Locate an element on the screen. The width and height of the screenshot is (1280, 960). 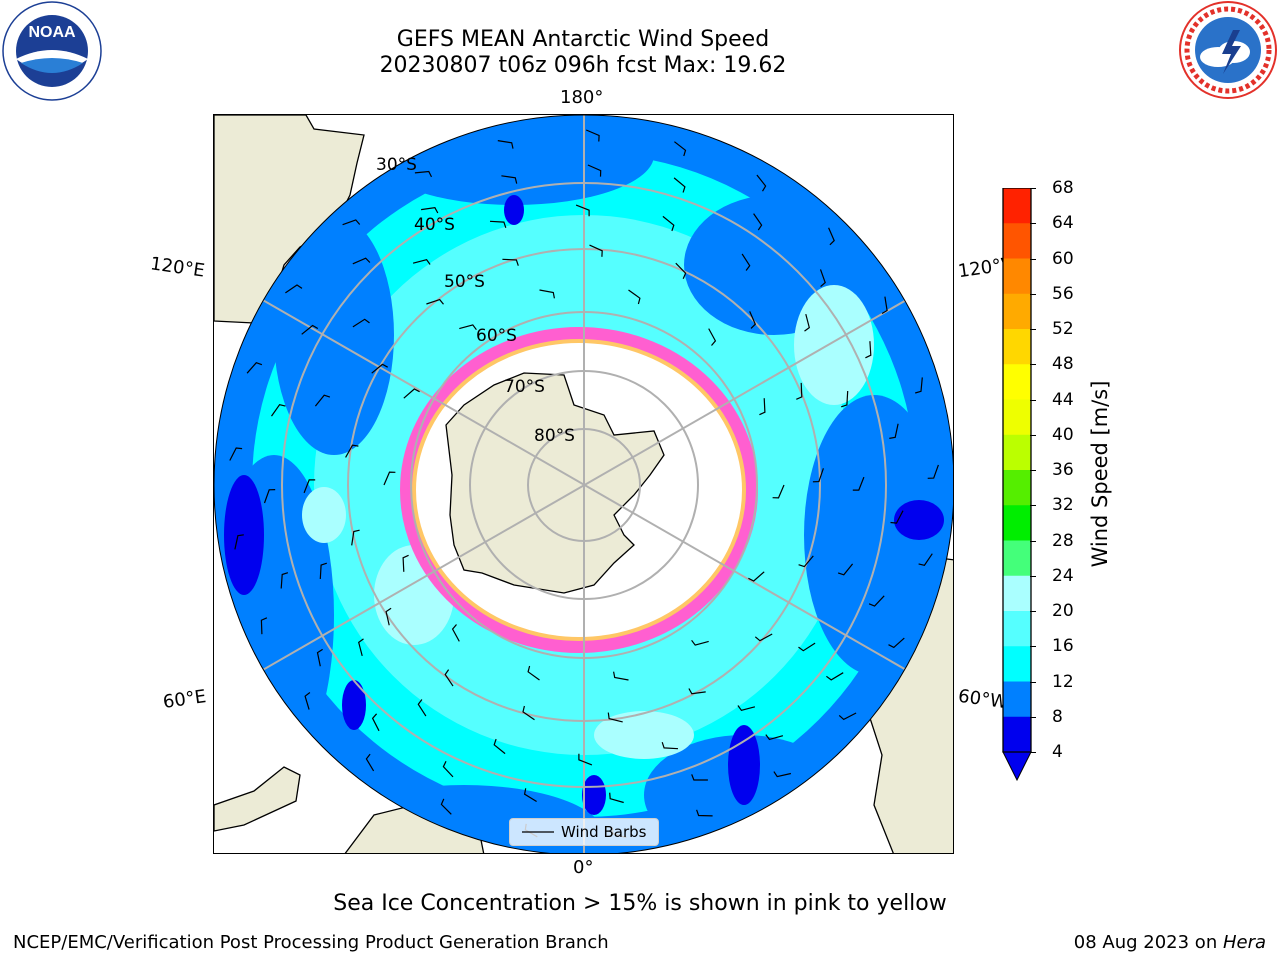
colorbar-tick-label: 20 is located at coordinates (1063, 611).